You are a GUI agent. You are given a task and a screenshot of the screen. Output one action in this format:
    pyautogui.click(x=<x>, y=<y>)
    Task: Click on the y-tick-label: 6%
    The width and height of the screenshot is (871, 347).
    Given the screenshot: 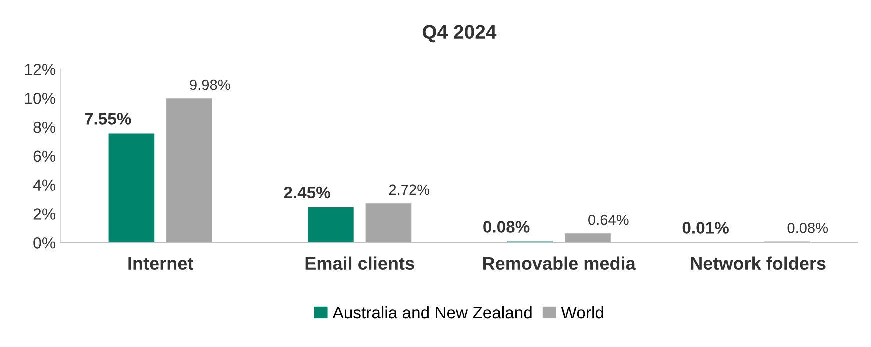 What is the action you would take?
    pyautogui.click(x=45, y=156)
    